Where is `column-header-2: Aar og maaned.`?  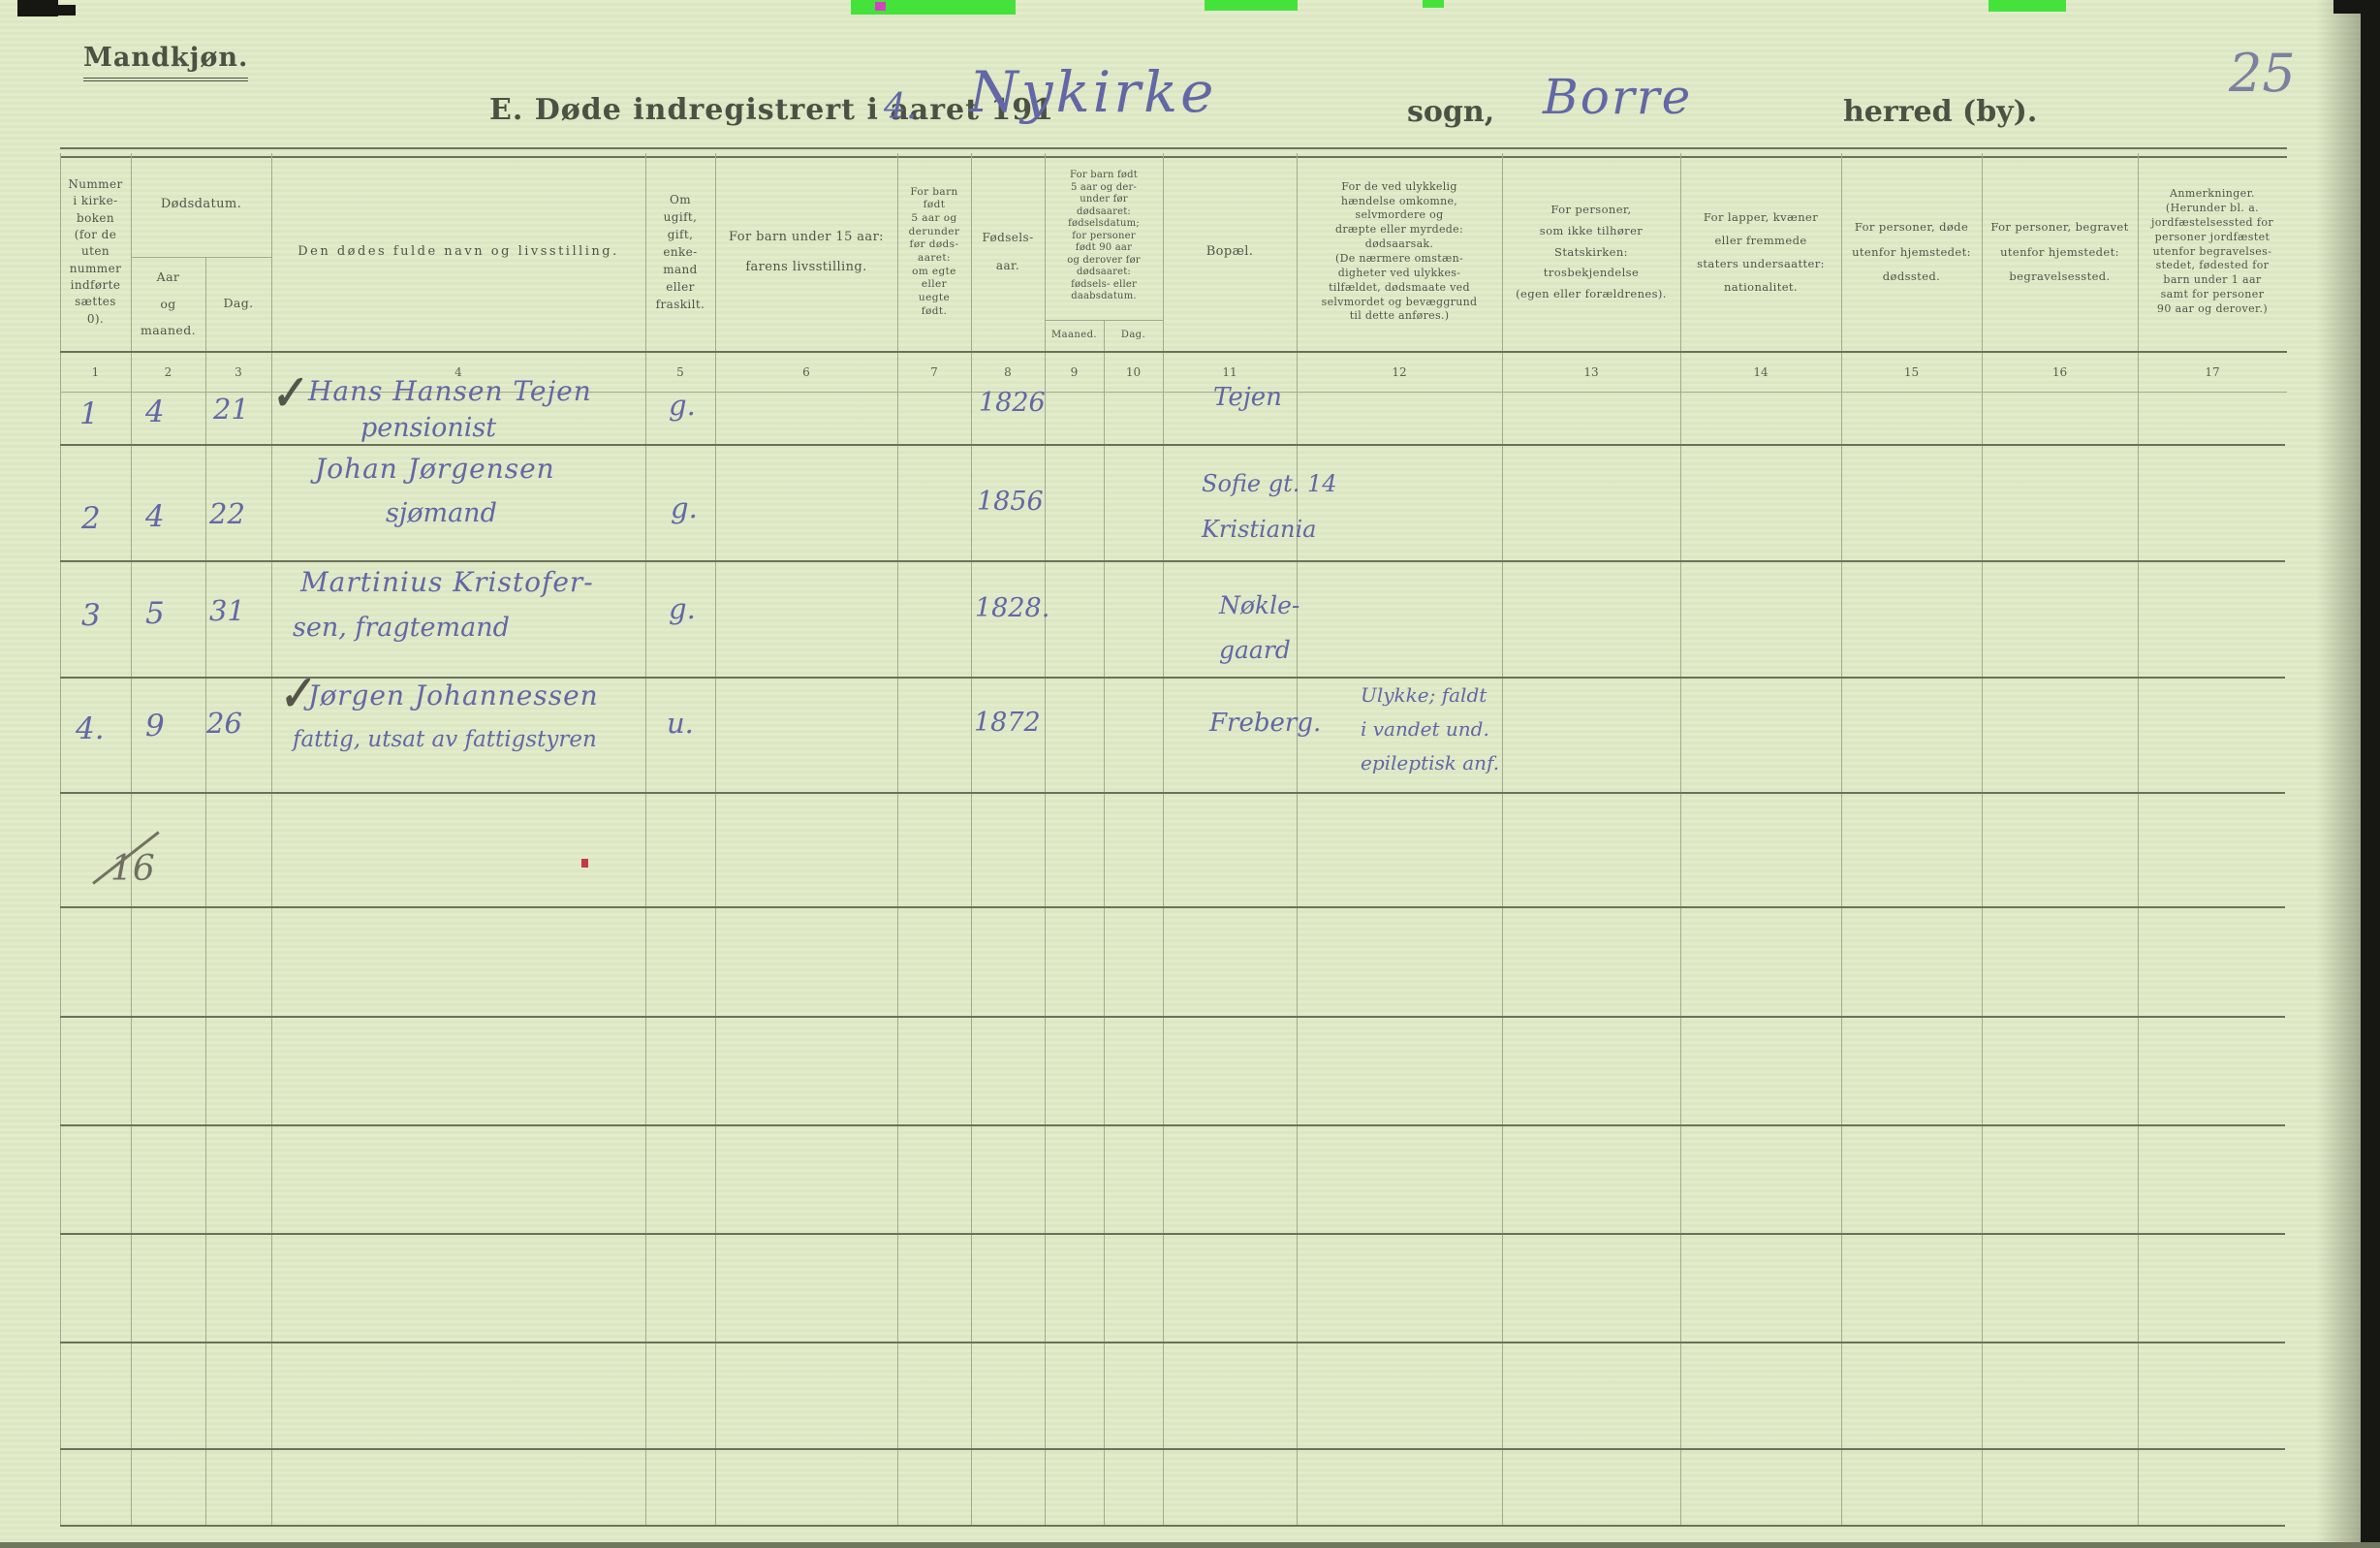 column-header-2: Aar og maaned. is located at coordinates (168, 303).